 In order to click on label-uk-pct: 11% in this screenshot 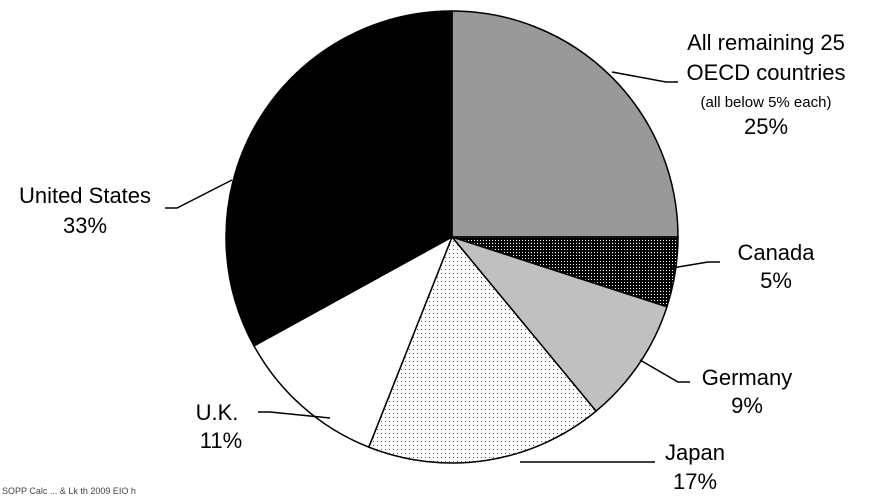, I will do `click(221, 440)`.